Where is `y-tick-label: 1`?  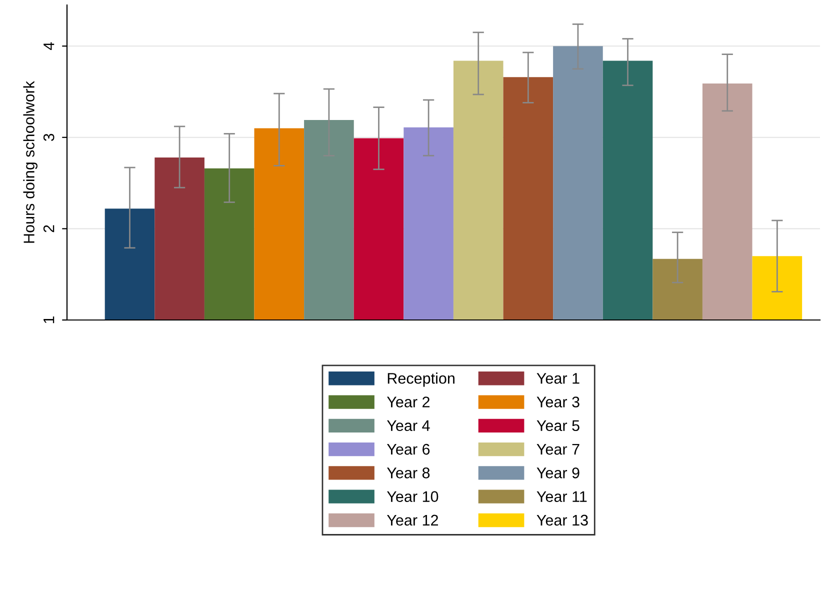 y-tick-label: 1 is located at coordinates (49, 320).